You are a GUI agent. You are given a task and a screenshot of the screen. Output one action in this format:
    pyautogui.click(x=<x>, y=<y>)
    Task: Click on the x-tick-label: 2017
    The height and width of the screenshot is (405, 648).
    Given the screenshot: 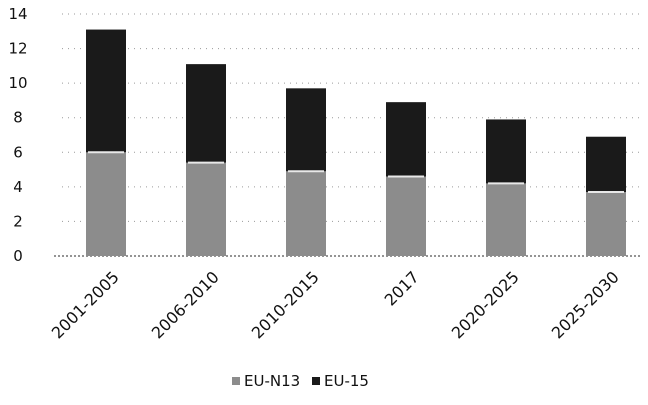 What is the action you would take?
    pyautogui.click(x=402, y=288)
    